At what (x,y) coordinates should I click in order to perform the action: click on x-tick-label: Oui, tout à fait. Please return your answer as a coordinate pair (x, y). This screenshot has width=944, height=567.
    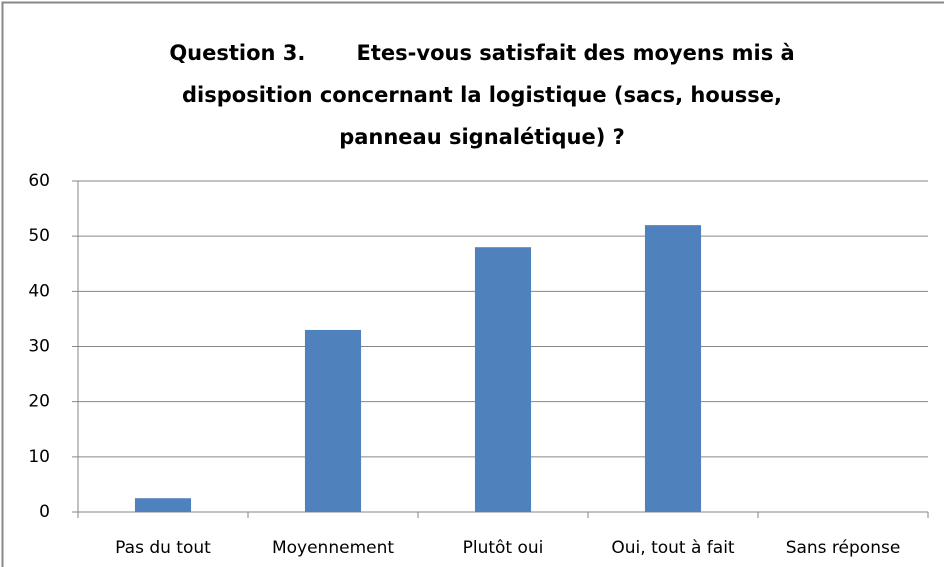
    Looking at the image, I should click on (673, 548).